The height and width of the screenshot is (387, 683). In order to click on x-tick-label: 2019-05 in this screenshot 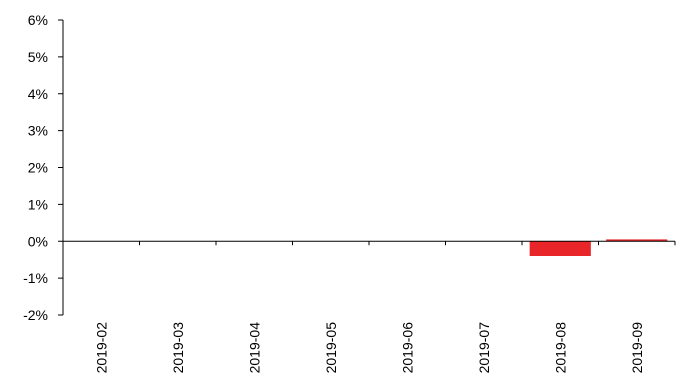, I will do `click(331, 348)`.